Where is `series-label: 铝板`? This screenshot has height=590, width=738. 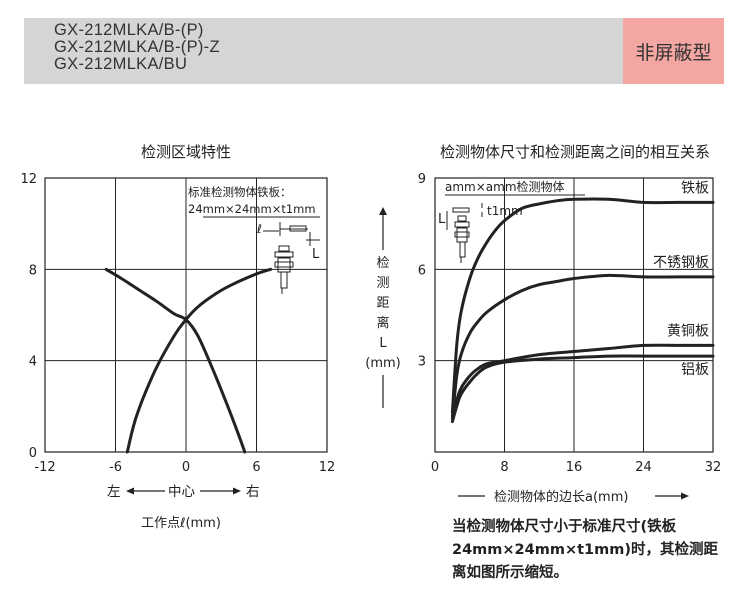 series-label: 铝板 is located at coordinates (695, 370).